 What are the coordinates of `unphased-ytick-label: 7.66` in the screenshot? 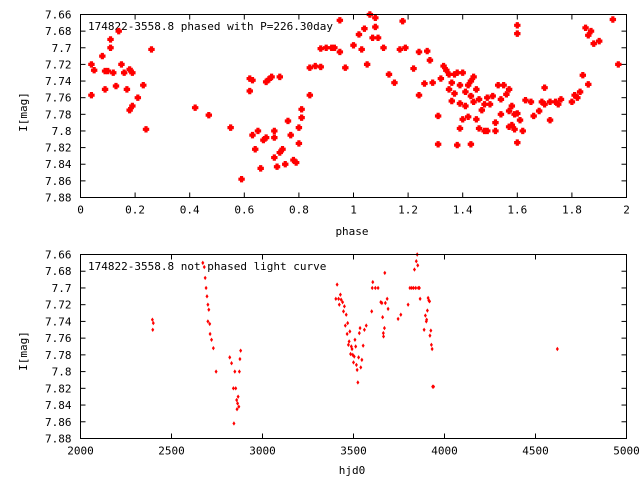 It's located at (58, 255).